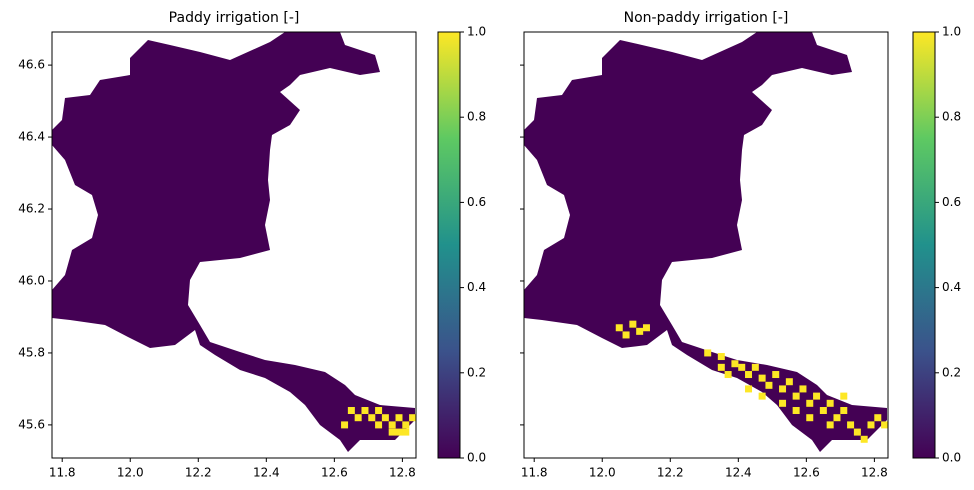 Image resolution: width=974 pixels, height=490 pixels. Describe the element at coordinates (234, 18) in the screenshot. I see `panel-title: Paddy irrigation [-]` at that location.